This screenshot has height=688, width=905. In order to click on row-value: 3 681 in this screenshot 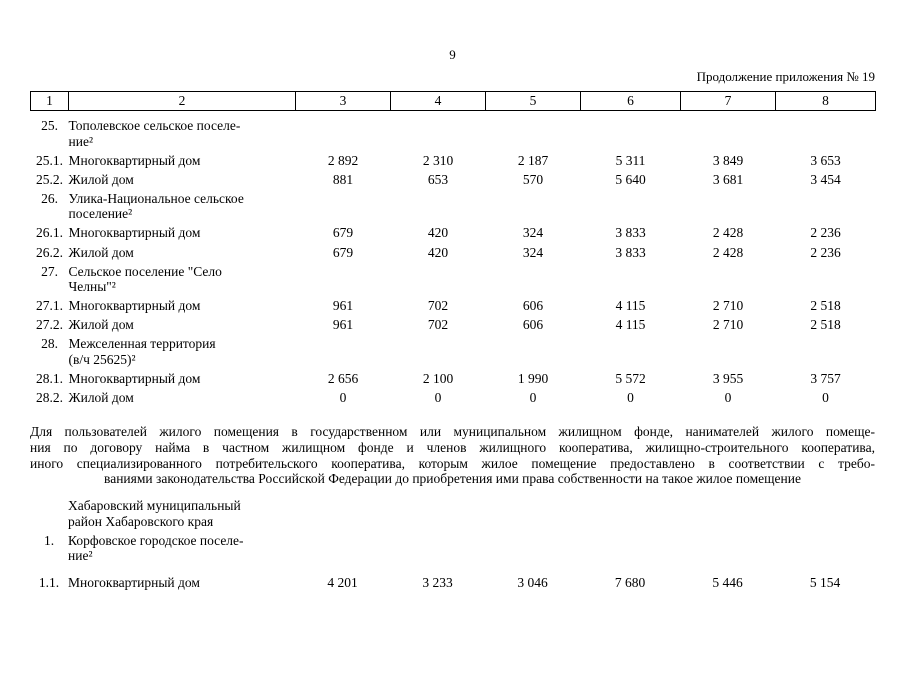, I will do `click(728, 179)`.